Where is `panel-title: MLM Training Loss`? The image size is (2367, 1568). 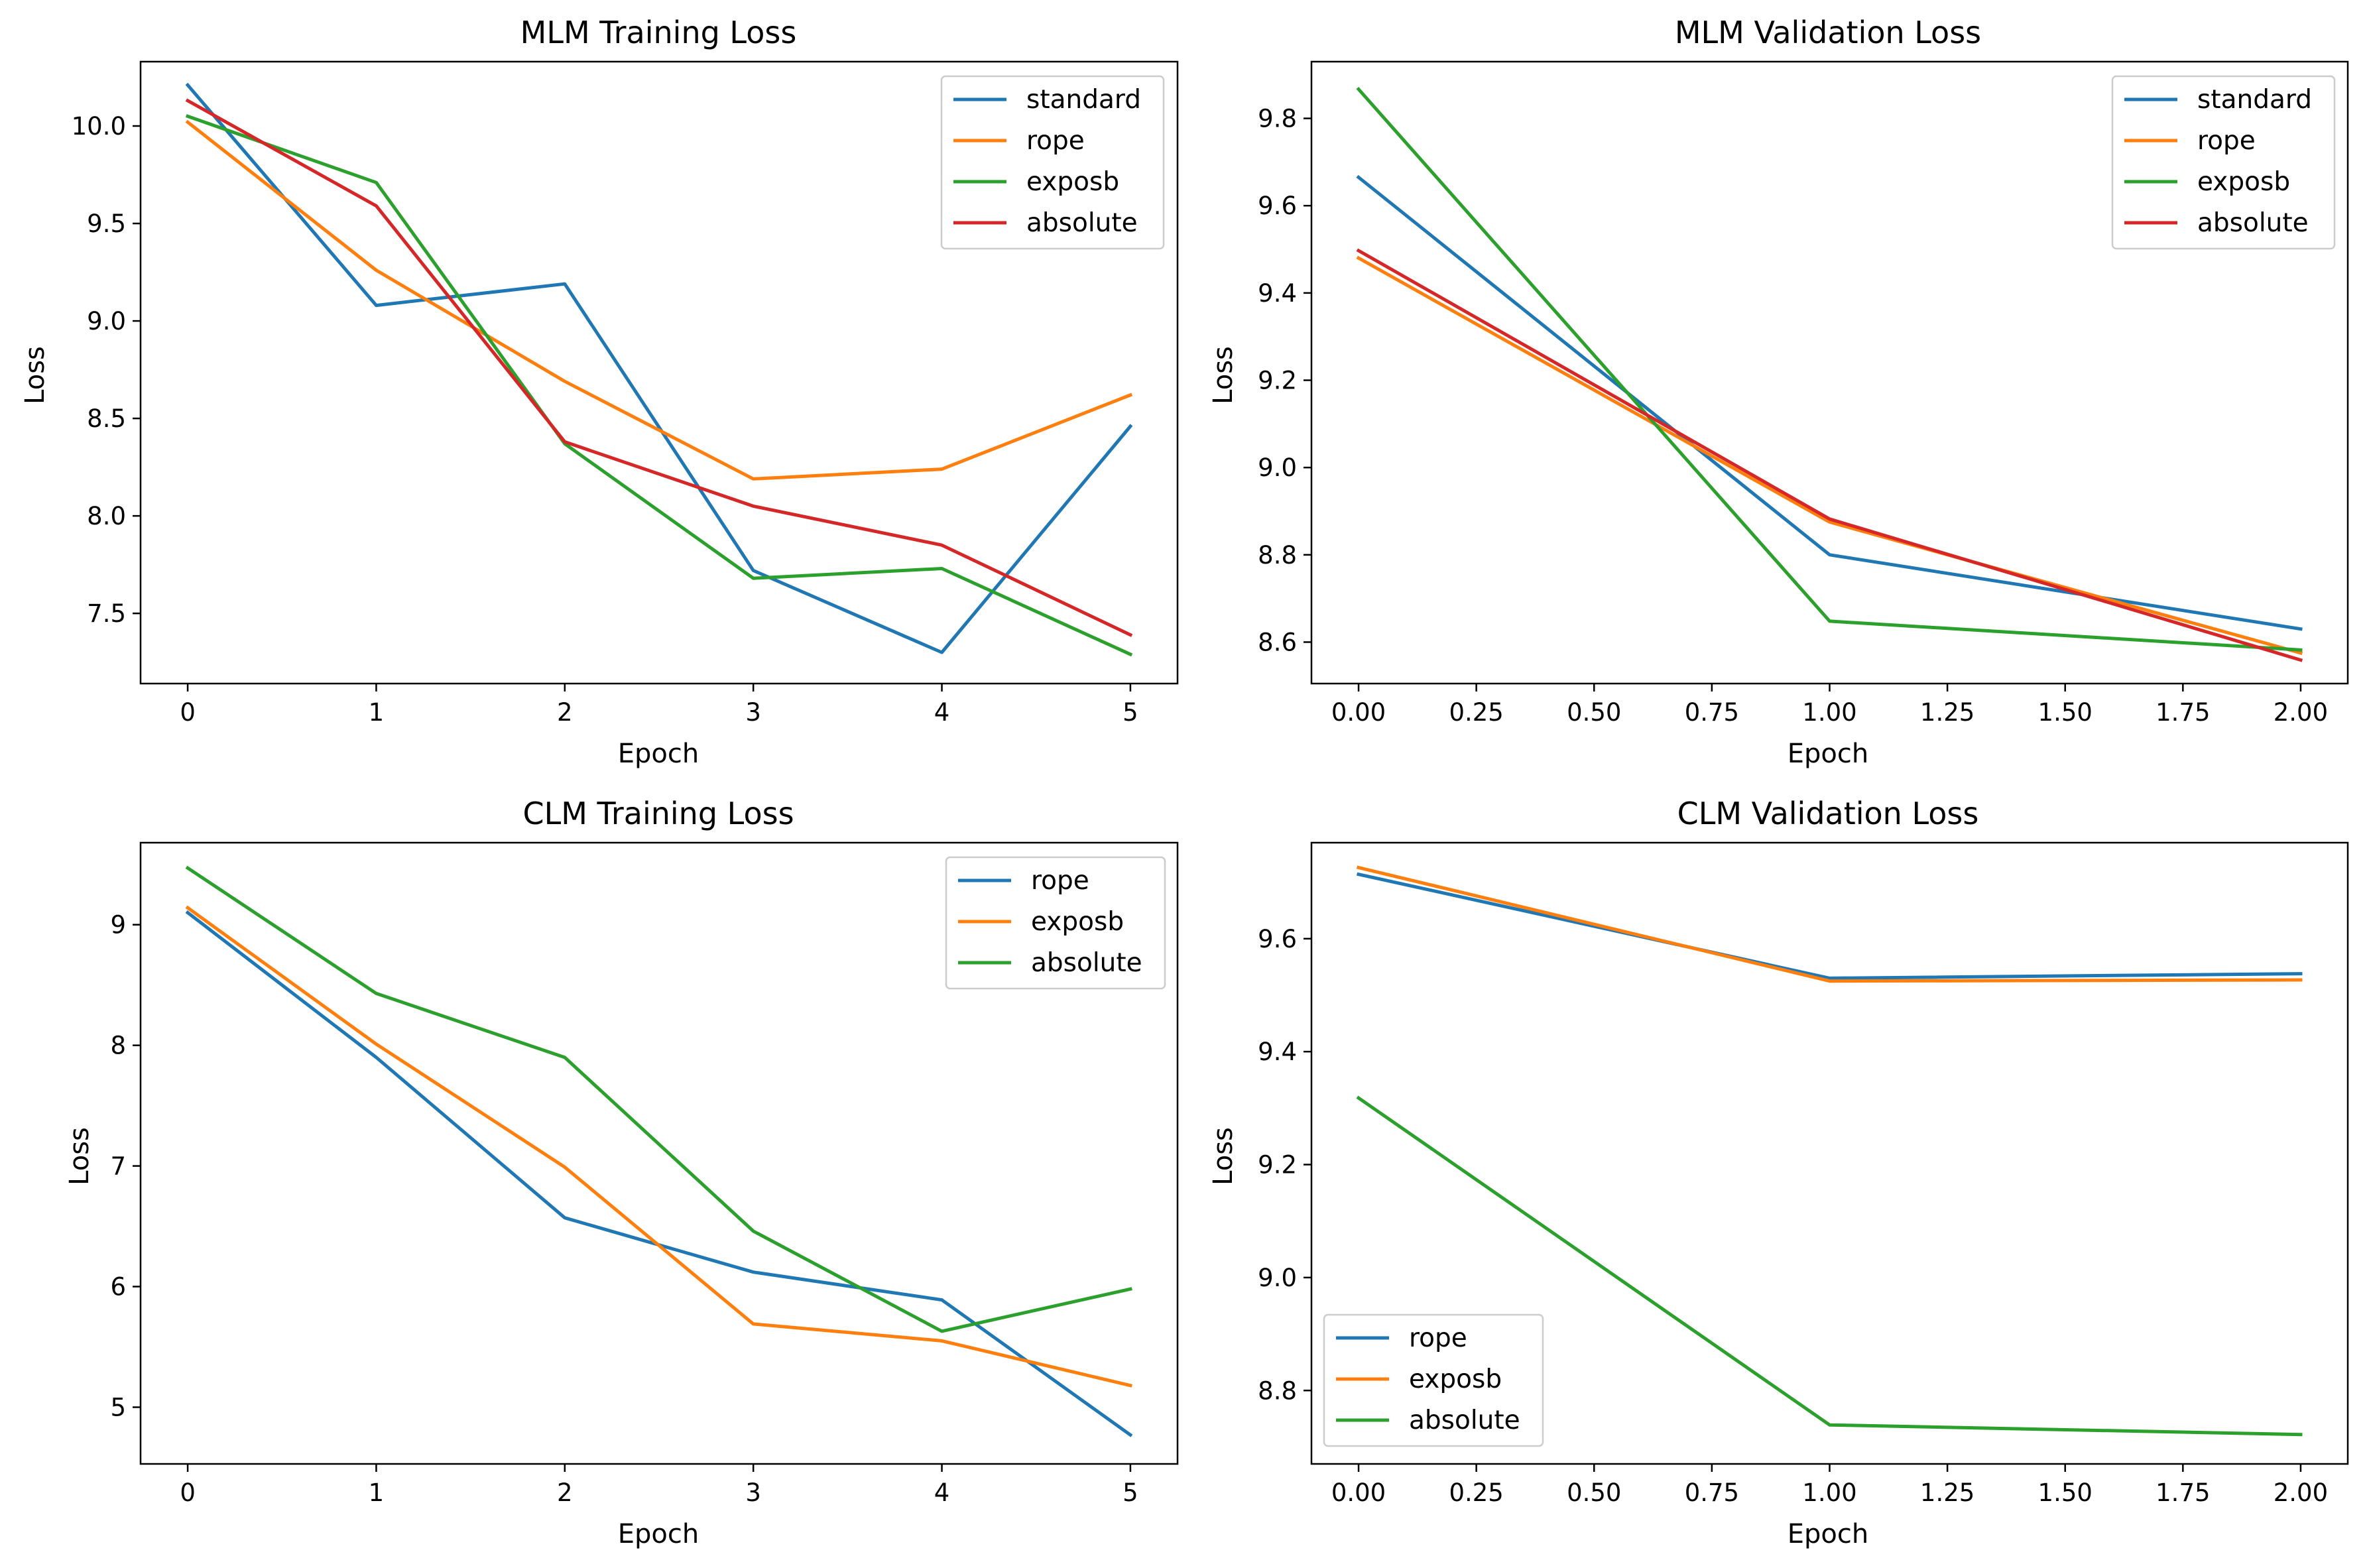 panel-title: MLM Training Loss is located at coordinates (658, 32).